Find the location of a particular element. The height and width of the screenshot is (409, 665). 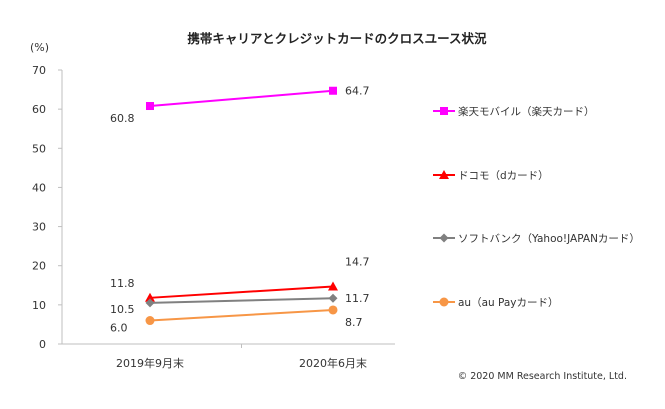

x-tick-label: 2019年9月末 is located at coordinates (150, 363).